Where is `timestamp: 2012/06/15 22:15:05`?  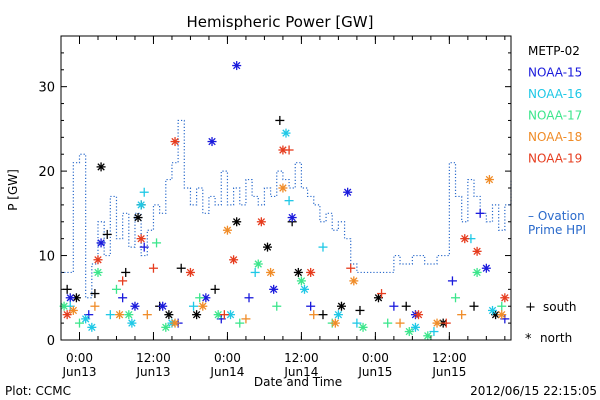 timestamp: 2012/06/15 22:15:05 is located at coordinates (533, 391).